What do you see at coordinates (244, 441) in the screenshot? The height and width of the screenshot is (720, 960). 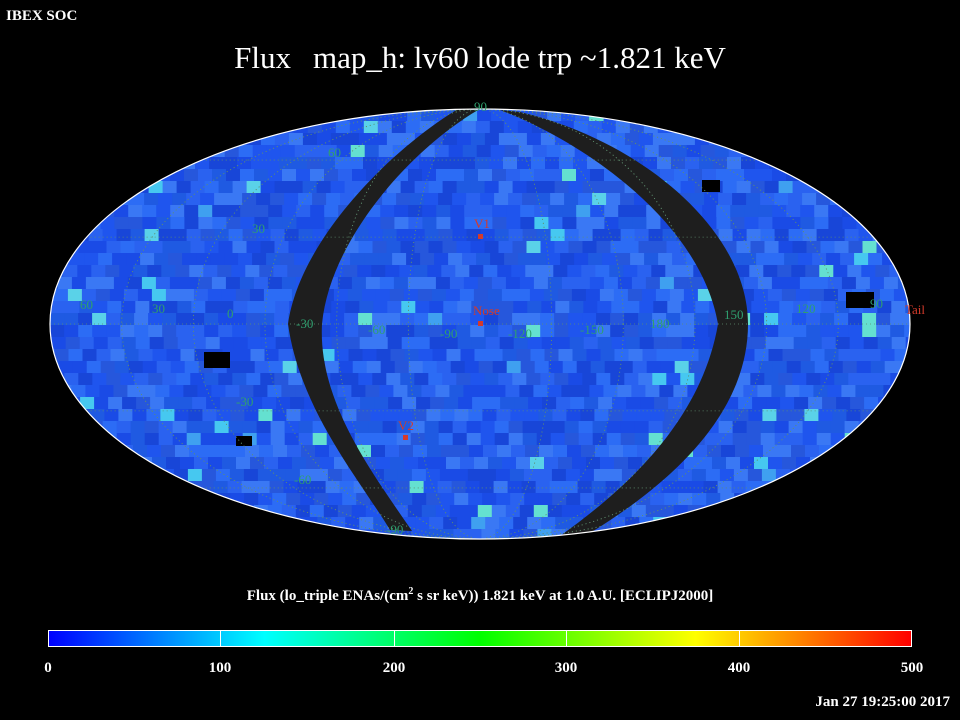 I see `no-data-patch` at bounding box center [244, 441].